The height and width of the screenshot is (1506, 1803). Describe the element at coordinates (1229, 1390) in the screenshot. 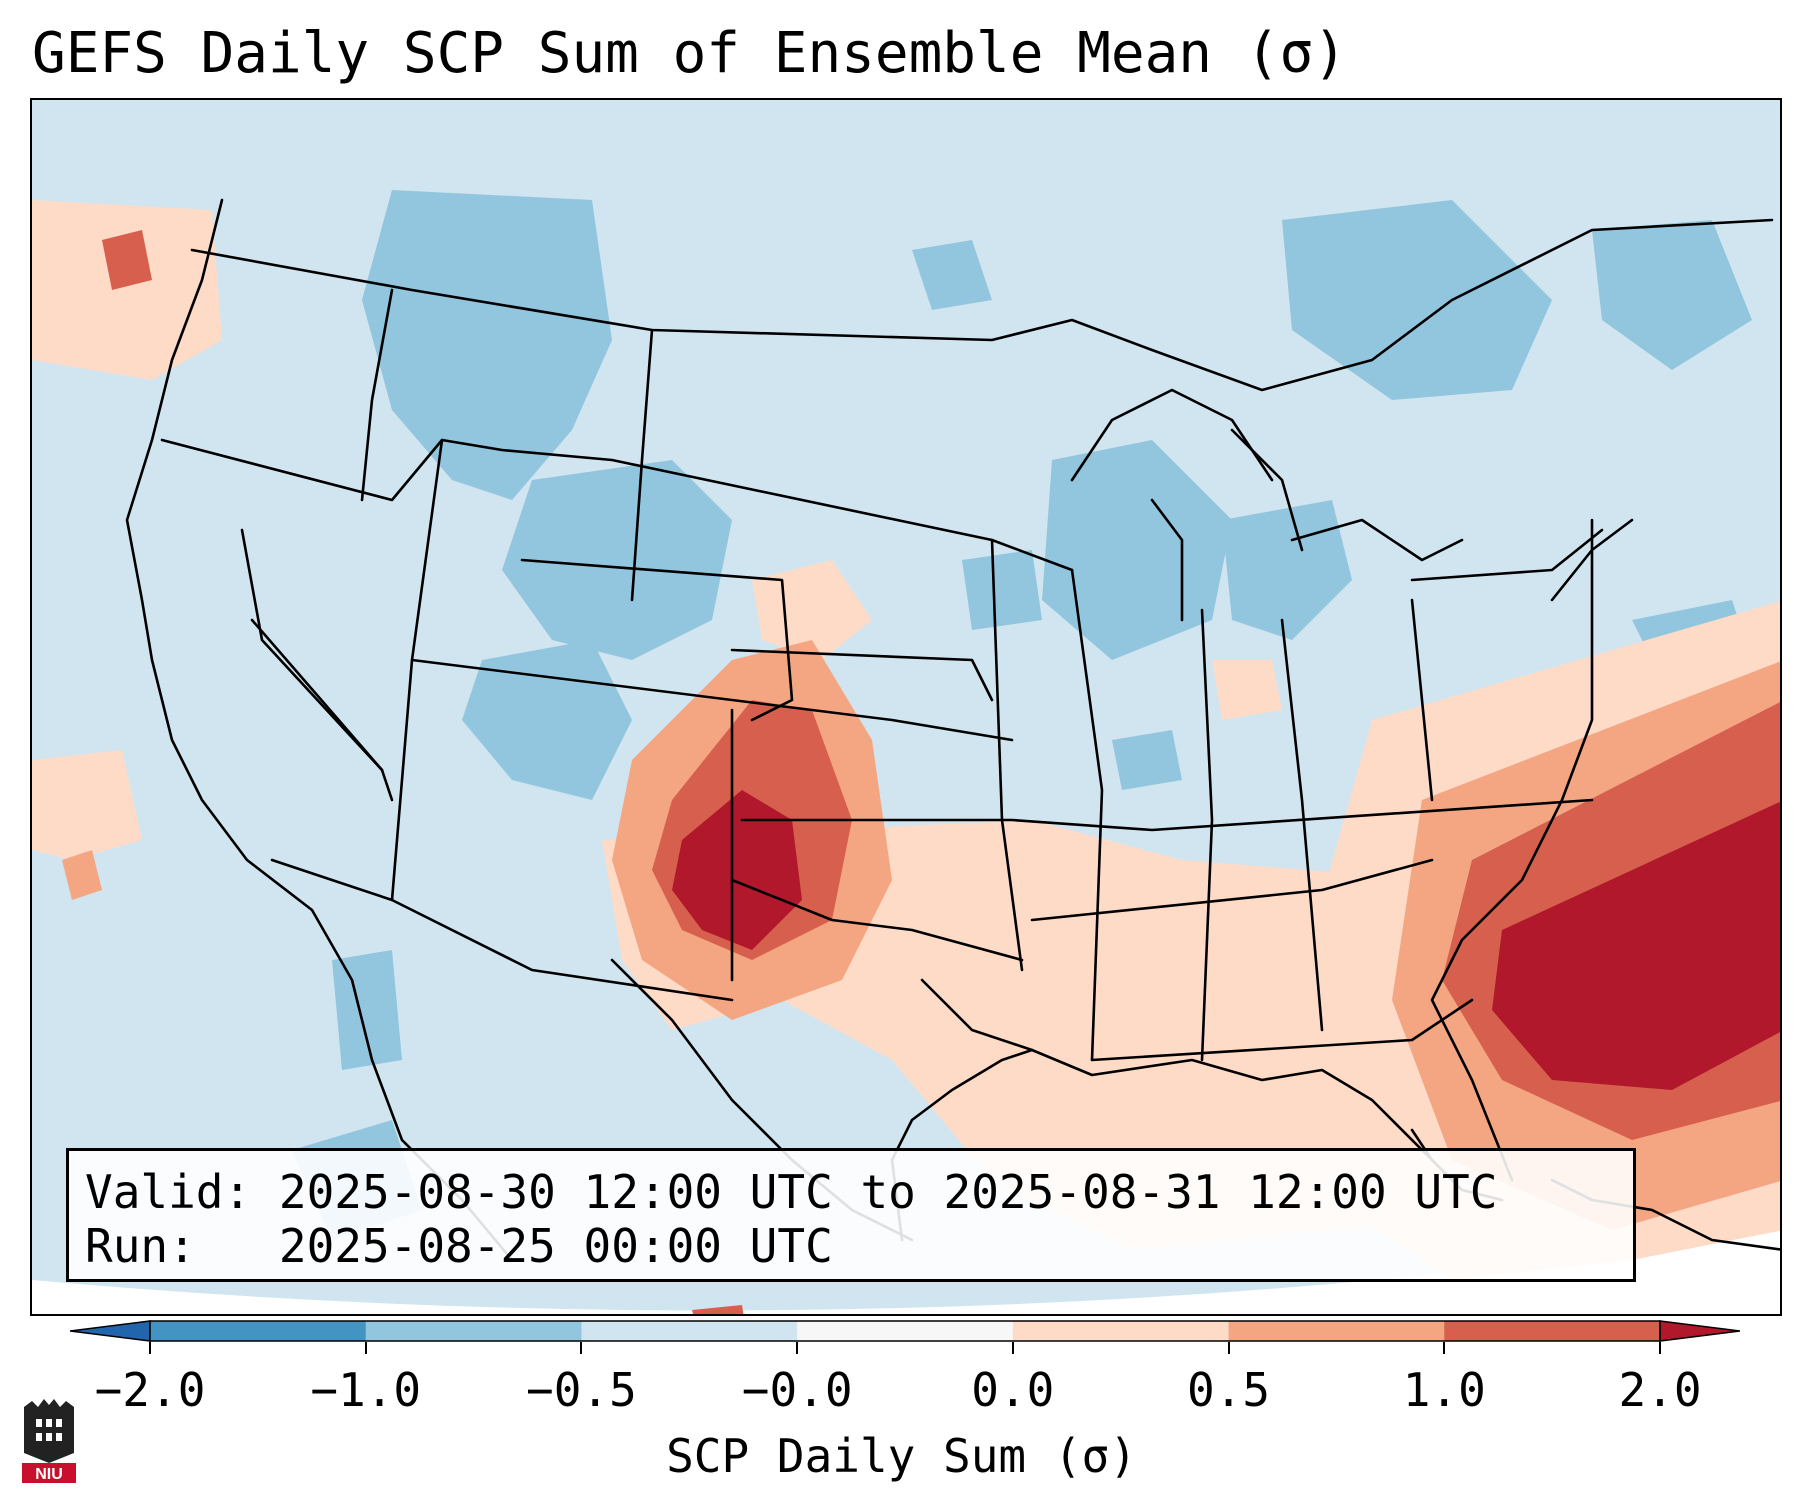

I see `colorbar-tick-label: 0.5` at that location.